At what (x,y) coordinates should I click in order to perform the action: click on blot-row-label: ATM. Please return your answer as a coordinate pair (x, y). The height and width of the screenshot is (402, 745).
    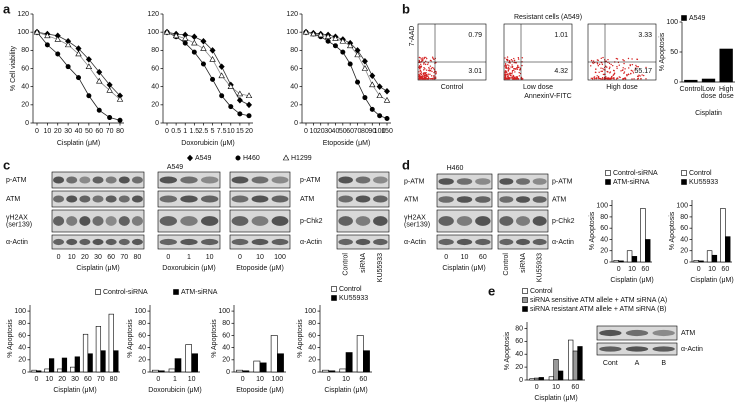
    Looking at the image, I should click on (13, 199).